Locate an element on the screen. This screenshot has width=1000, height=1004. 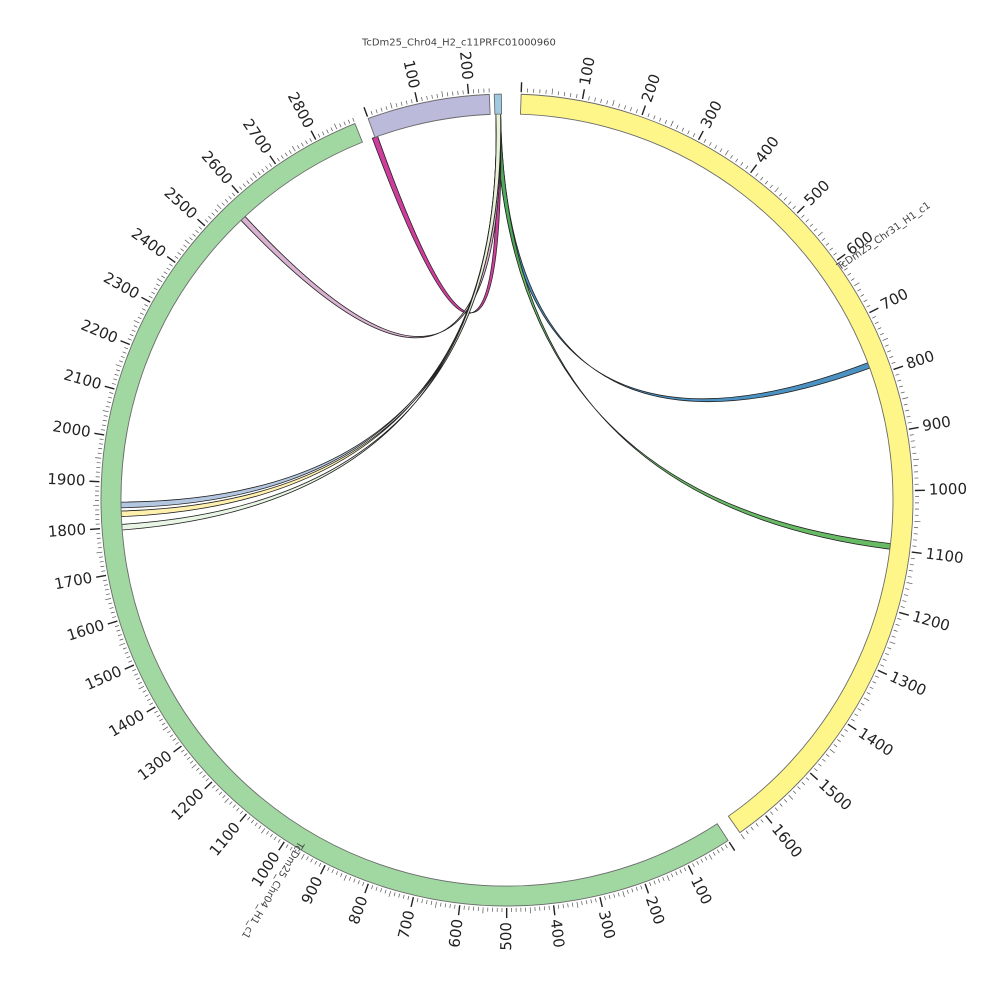
segment-name-chr31: TcDm25_Chr31_H1_c1 is located at coordinates (884, 236).